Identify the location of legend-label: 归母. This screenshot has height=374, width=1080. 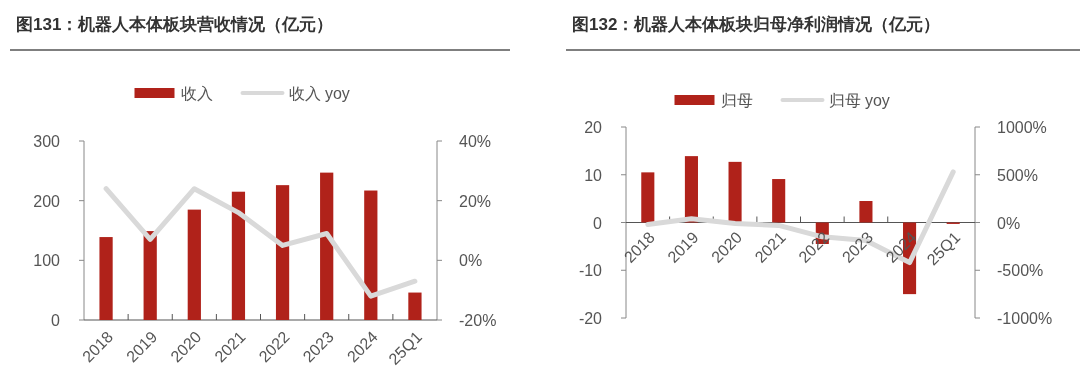
(736, 100).